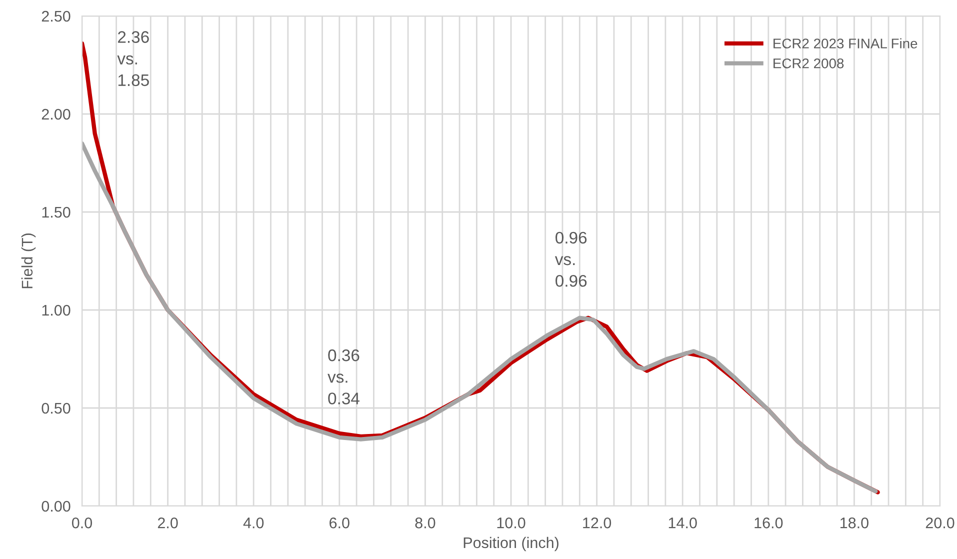 This screenshot has height=559, width=957. I want to click on x-tick-label: 20.0, so click(940, 523).